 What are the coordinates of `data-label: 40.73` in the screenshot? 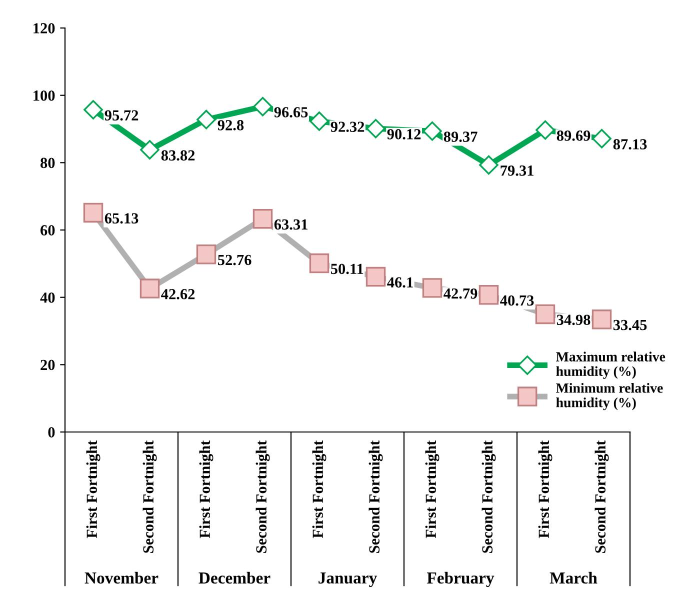 It's located at (517, 300).